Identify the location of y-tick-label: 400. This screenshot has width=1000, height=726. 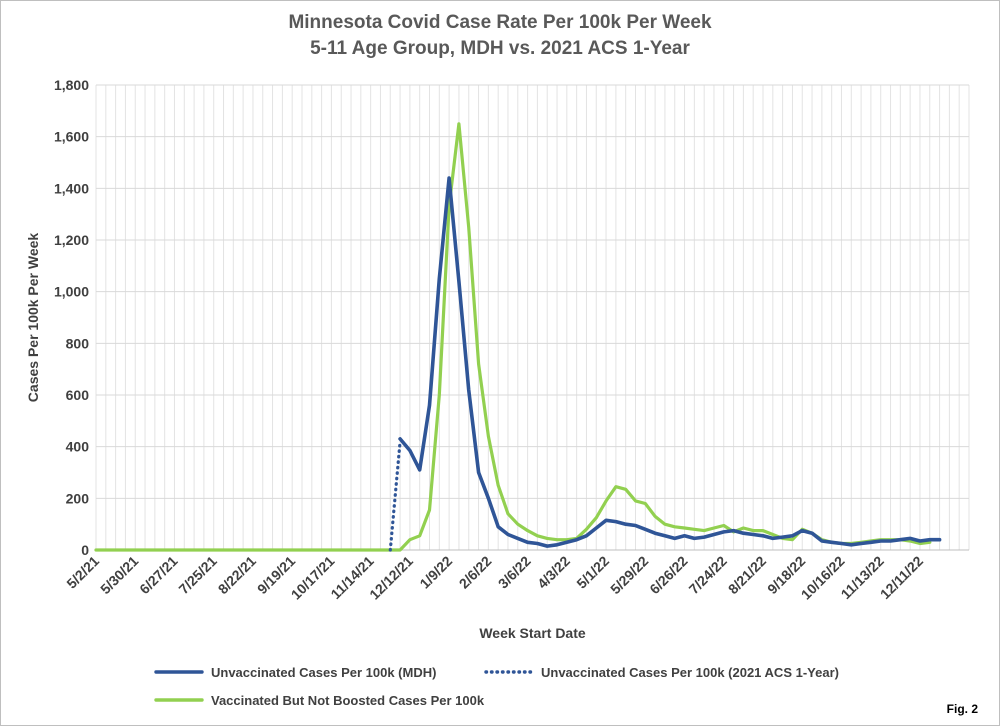
(78, 447).